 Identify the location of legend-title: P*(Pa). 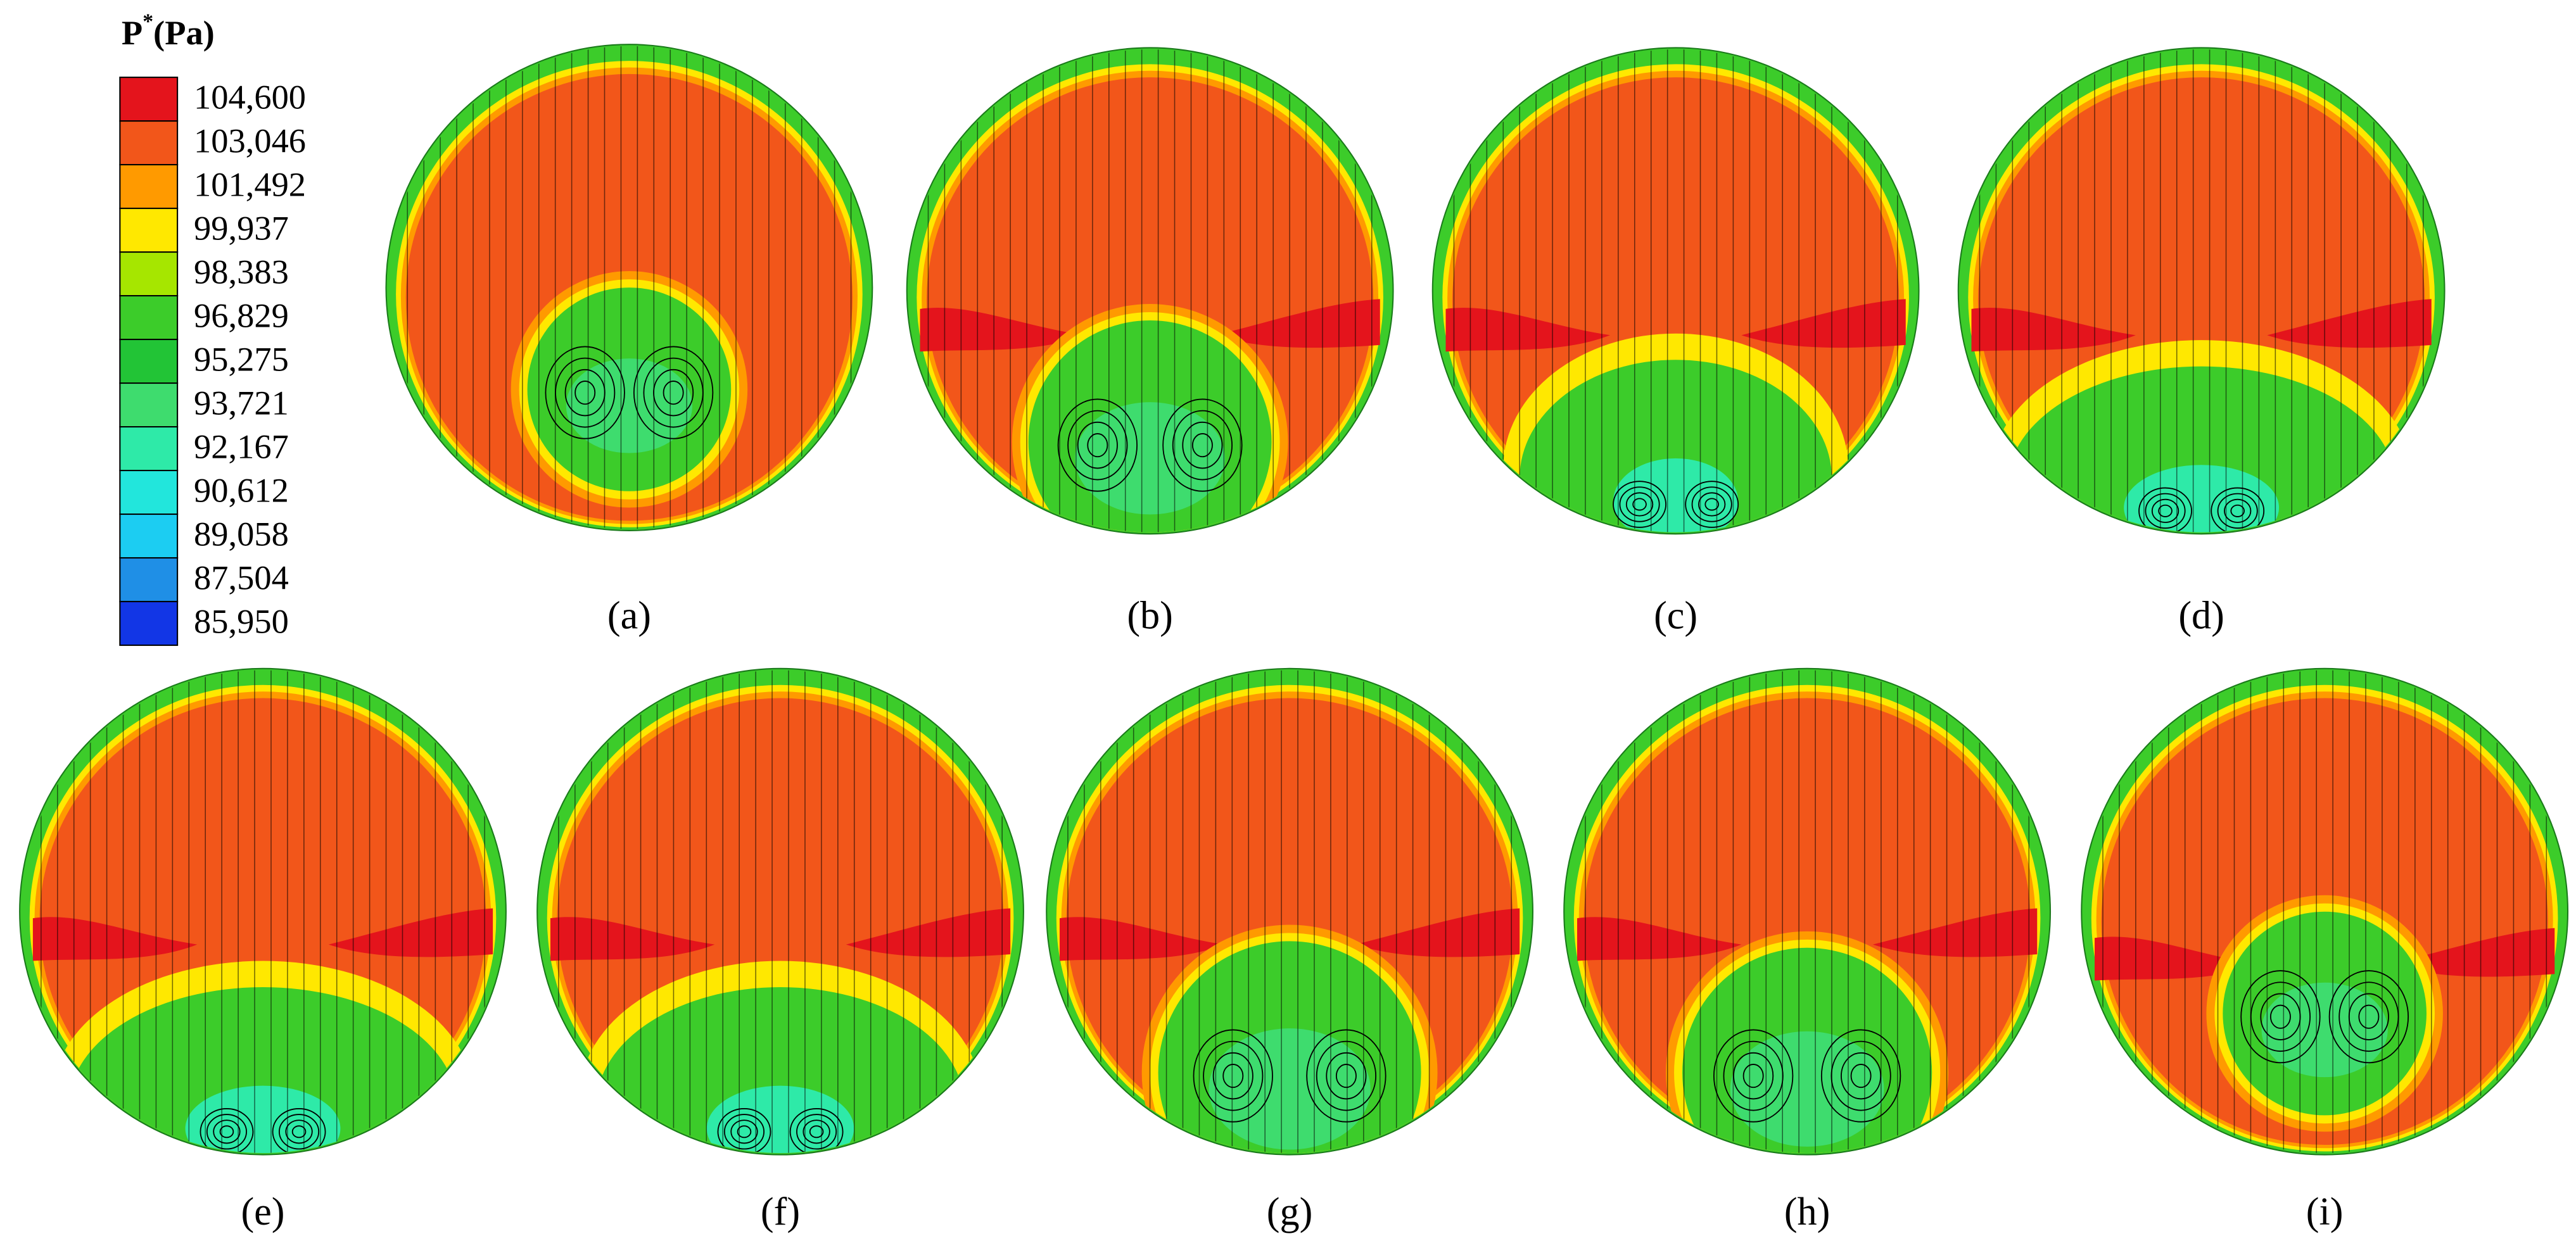
(168, 30).